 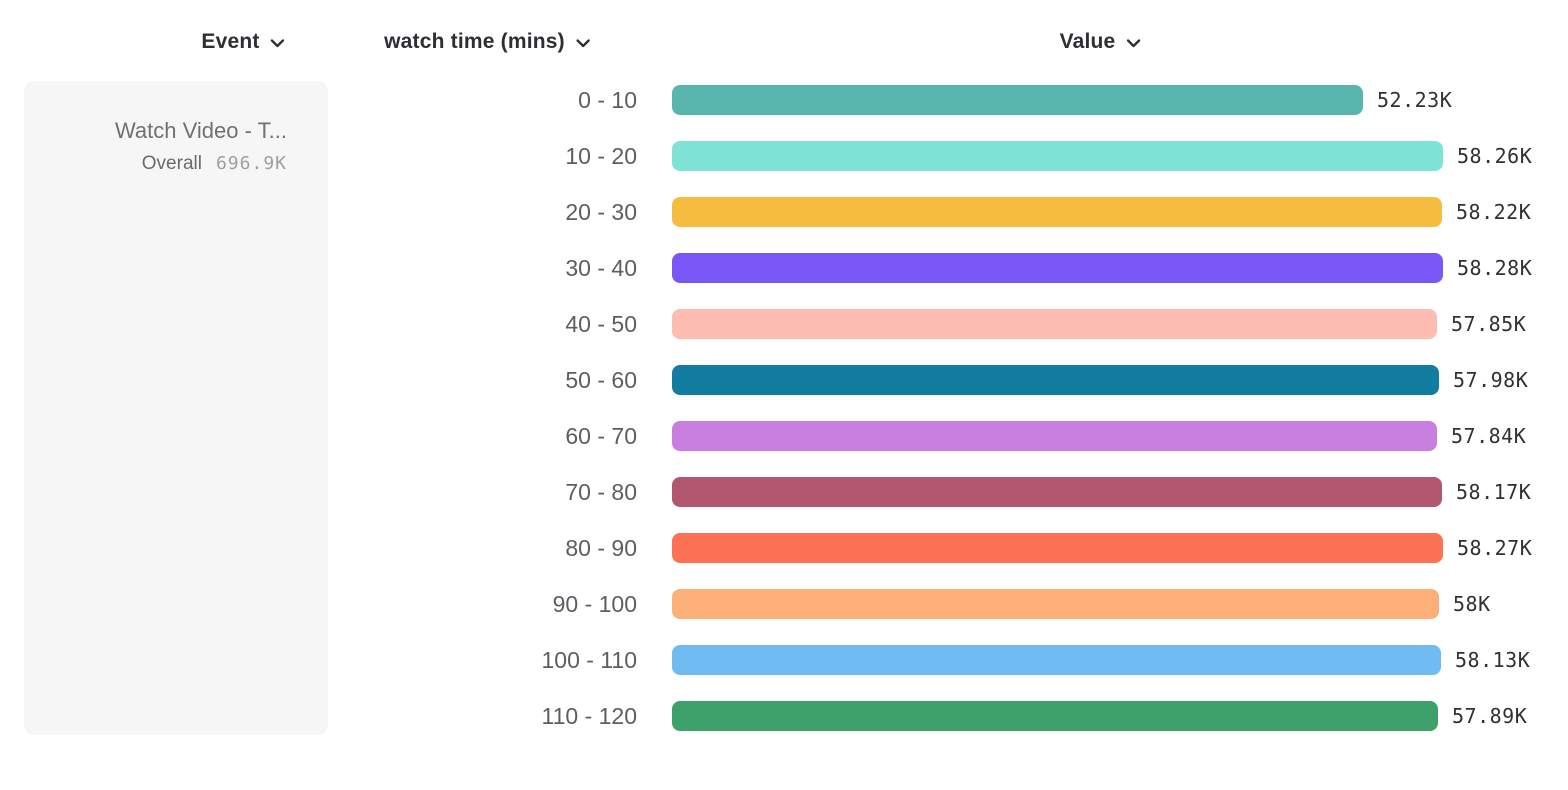 What do you see at coordinates (1415, 100) in the screenshot?
I see `bar-value-label: 52.23K` at bounding box center [1415, 100].